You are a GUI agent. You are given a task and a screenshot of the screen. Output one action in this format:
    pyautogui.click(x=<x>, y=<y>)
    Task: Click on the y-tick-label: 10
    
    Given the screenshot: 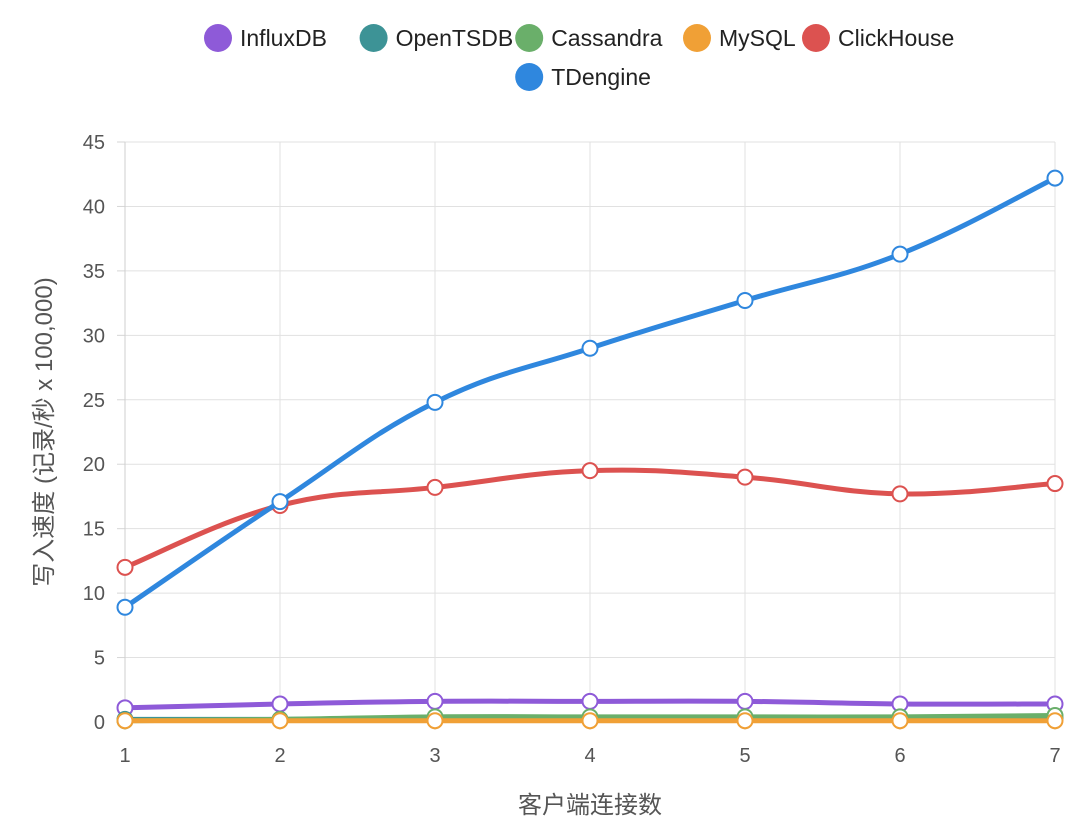 What is the action you would take?
    pyautogui.click(x=94, y=594)
    